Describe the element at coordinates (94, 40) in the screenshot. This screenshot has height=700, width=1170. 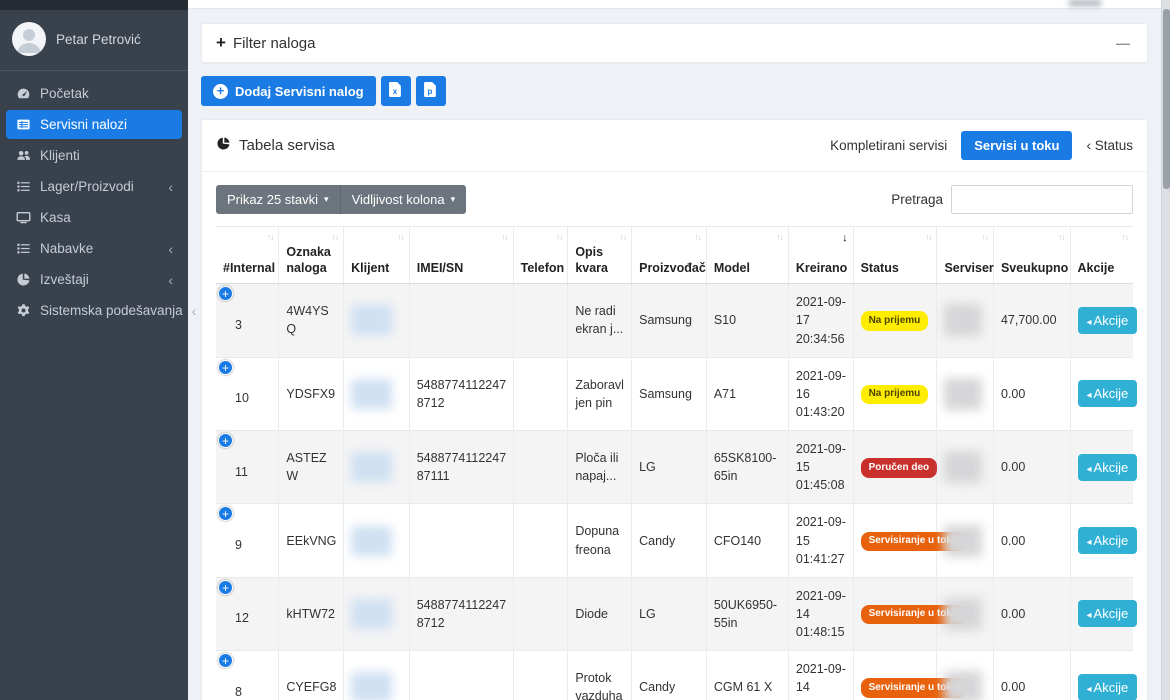
I see `user-panel: Petar Petrović` at that location.